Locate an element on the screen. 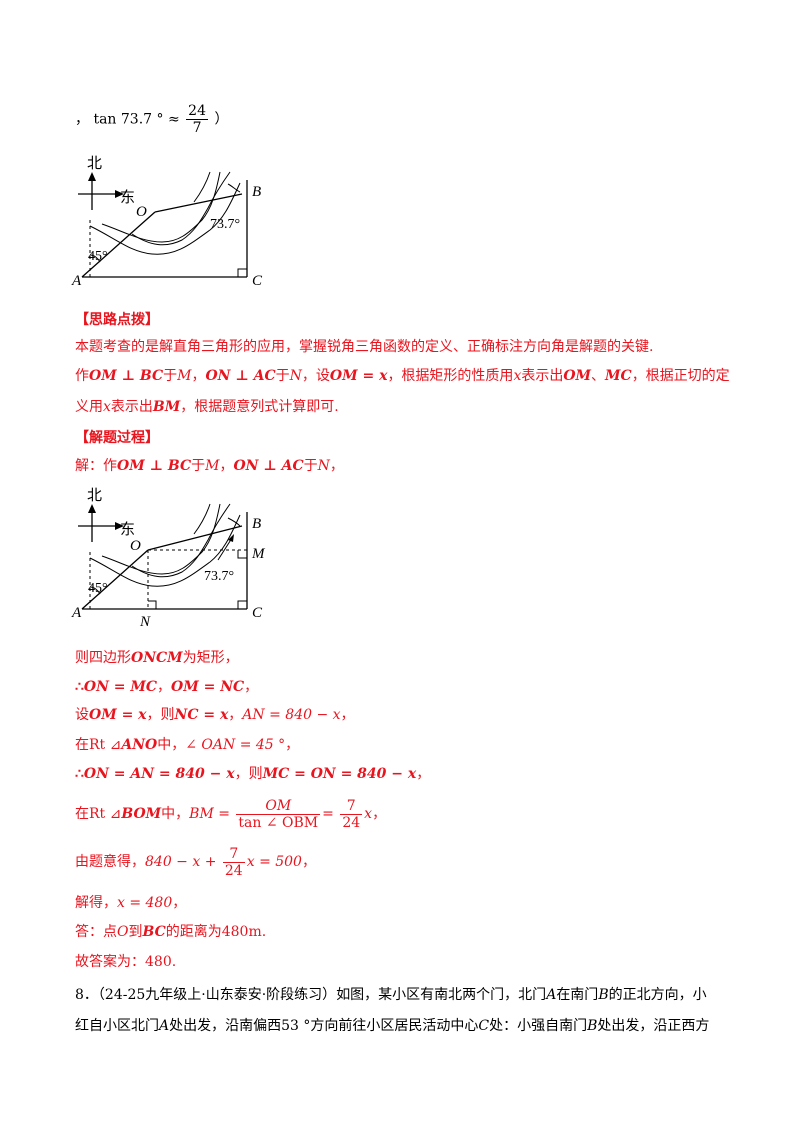  math-on-eq-mc: ON = MC is located at coordinates (120, 687).